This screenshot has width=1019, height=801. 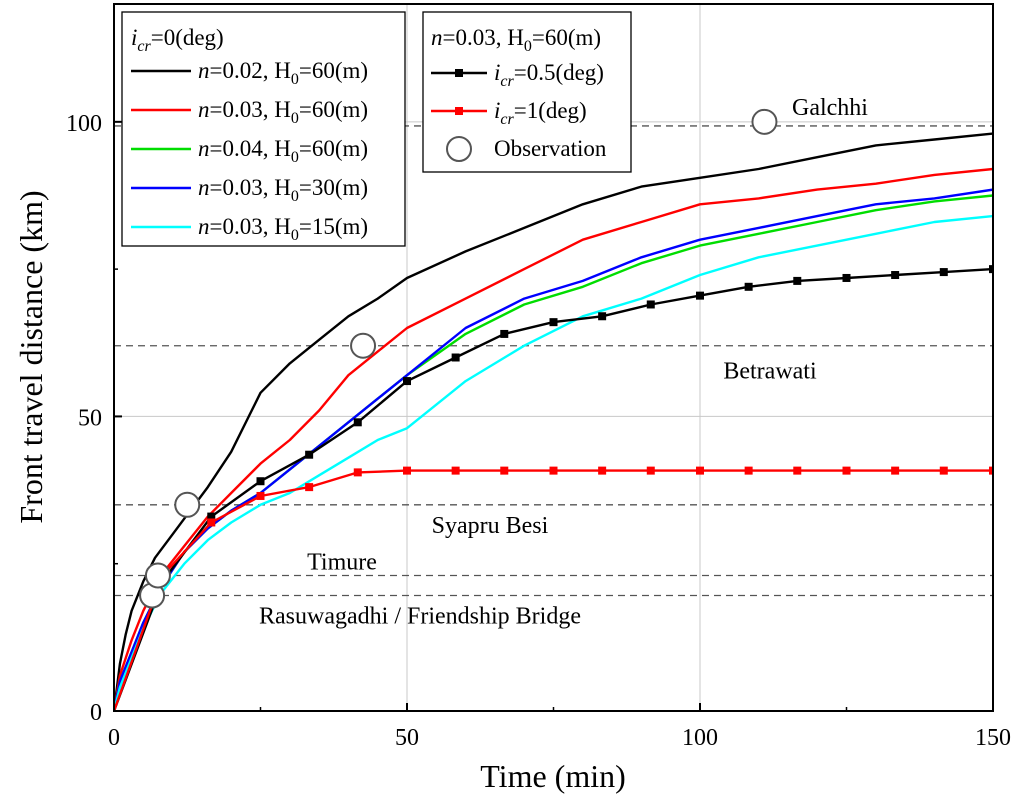 I want to click on legend-label: Observation, so click(x=550, y=148).